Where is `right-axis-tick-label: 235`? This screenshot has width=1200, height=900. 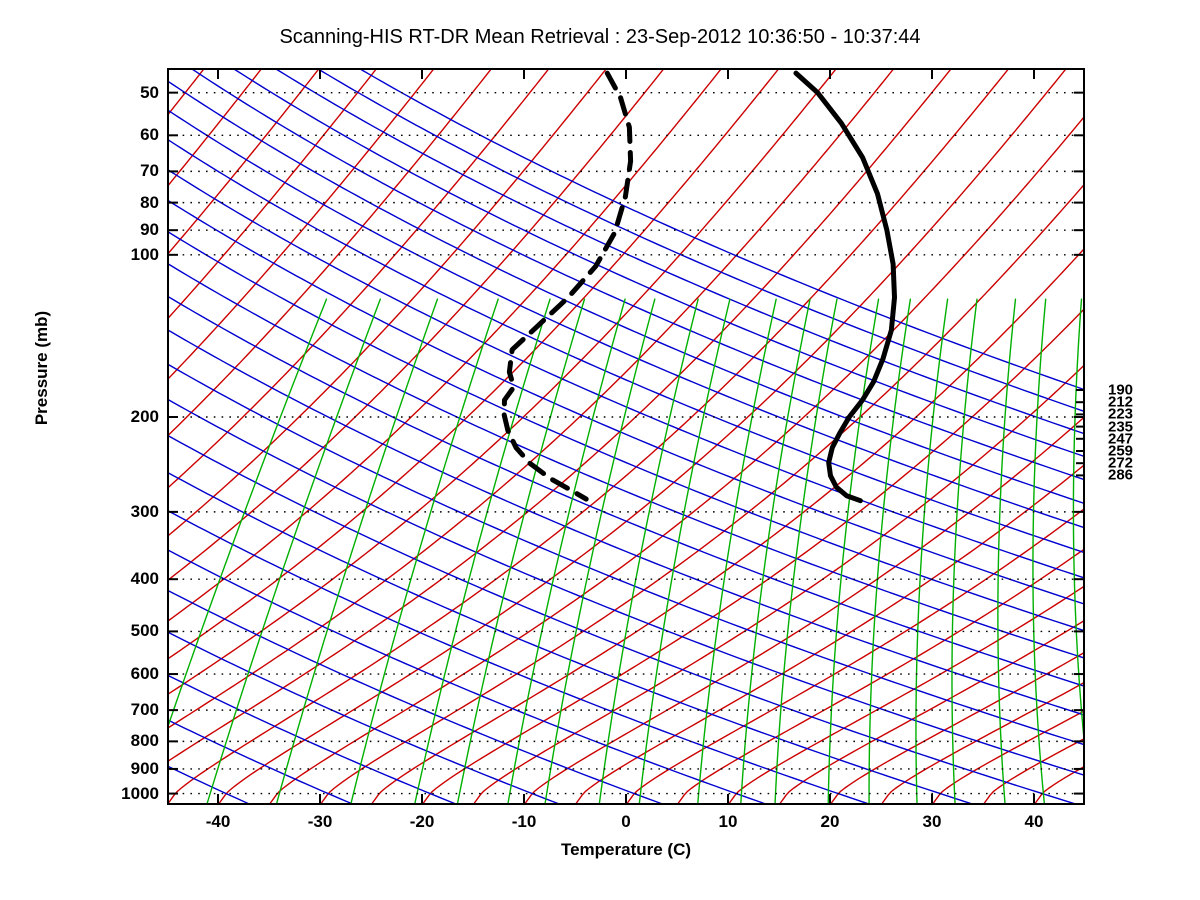 right-axis-tick-label: 235 is located at coordinates (1121, 427).